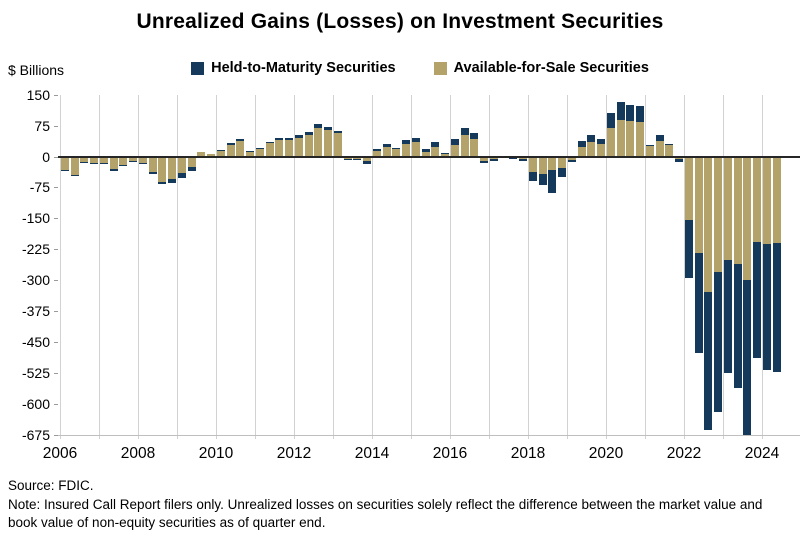 Image resolution: width=800 pixels, height=544 pixels. I want to click on y-tick-label: 0, so click(46, 156).